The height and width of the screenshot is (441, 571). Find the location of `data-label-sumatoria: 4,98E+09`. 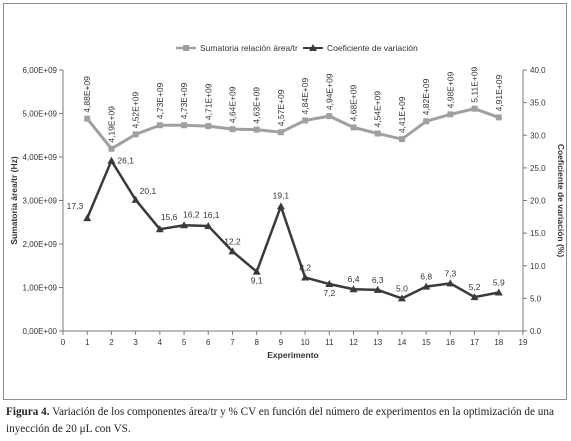

data-label-sumatoria: 4,98E+09 is located at coordinates (450, 89).